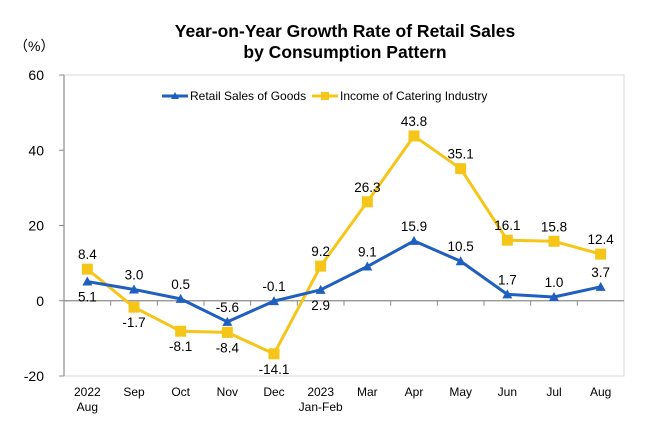 This screenshot has width=660, height=440. What do you see at coordinates (87, 254) in the screenshot?
I see `data-label: 8.4` at bounding box center [87, 254].